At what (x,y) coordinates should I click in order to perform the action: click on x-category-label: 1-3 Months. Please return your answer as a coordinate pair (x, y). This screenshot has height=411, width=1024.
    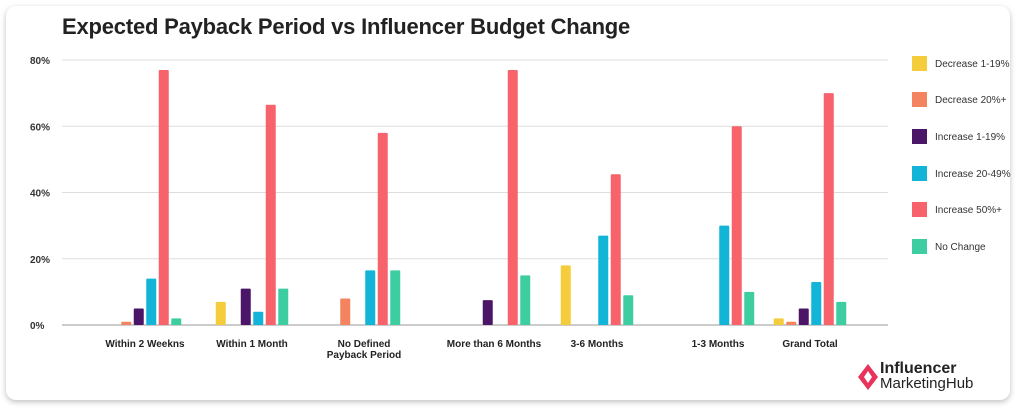
    Looking at the image, I should click on (718, 344).